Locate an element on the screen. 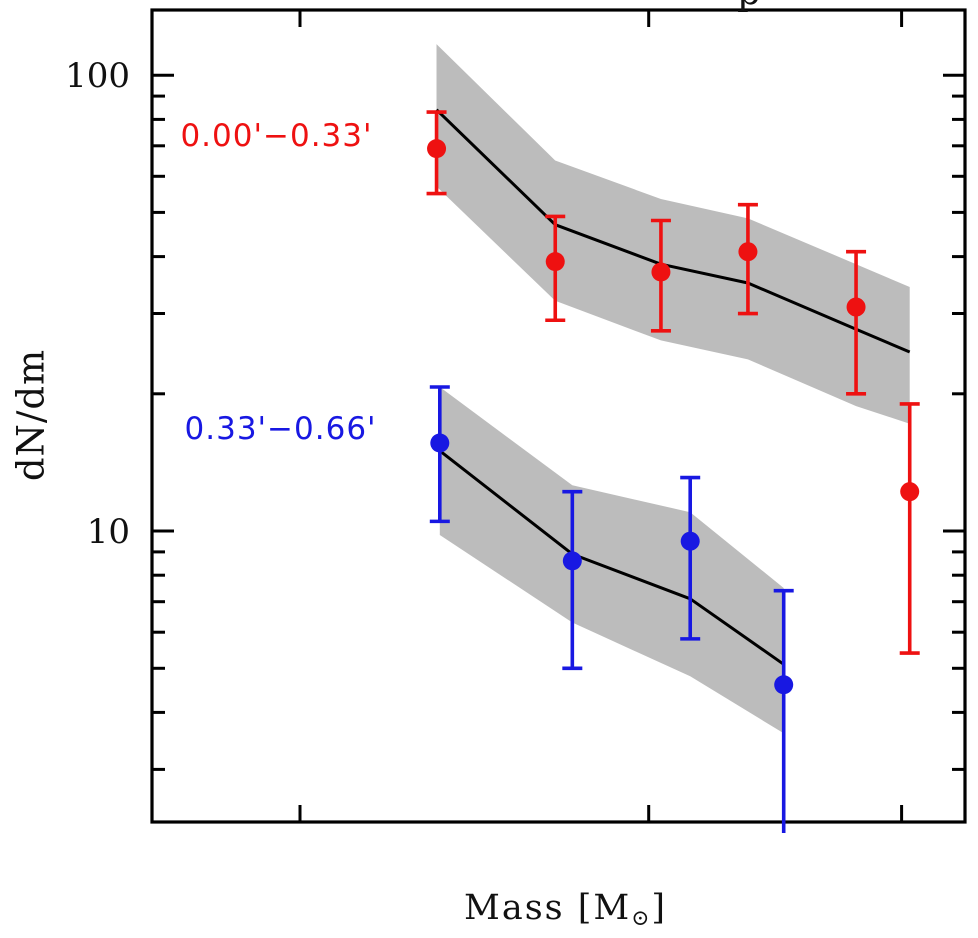 The width and height of the screenshot is (978, 938). clipped-title-fragment: p is located at coordinates (754, 6).